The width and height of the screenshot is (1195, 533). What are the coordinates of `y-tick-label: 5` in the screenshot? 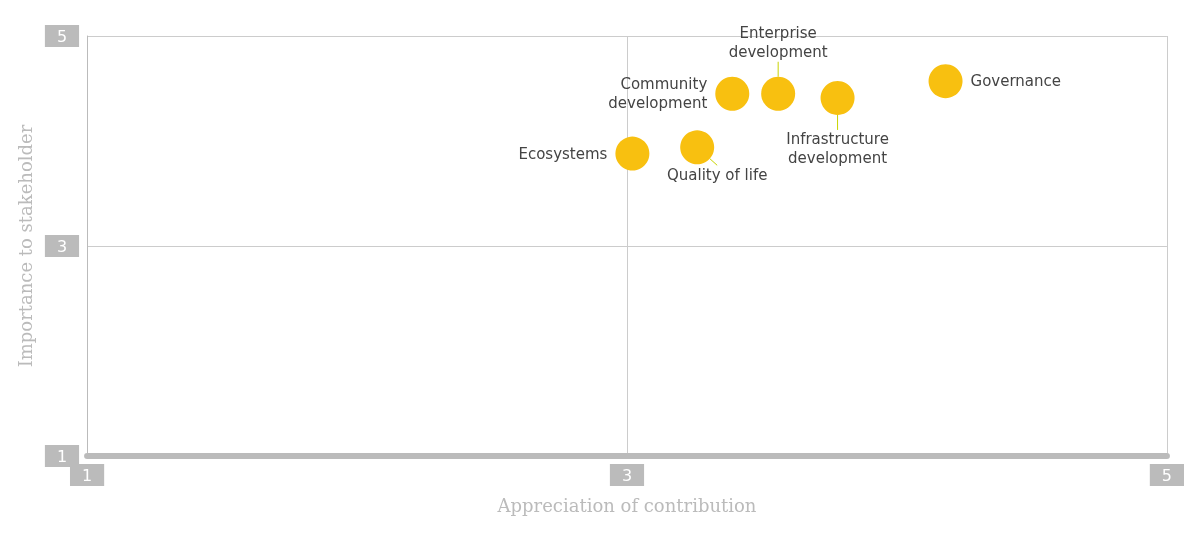 It's located at (62, 36).